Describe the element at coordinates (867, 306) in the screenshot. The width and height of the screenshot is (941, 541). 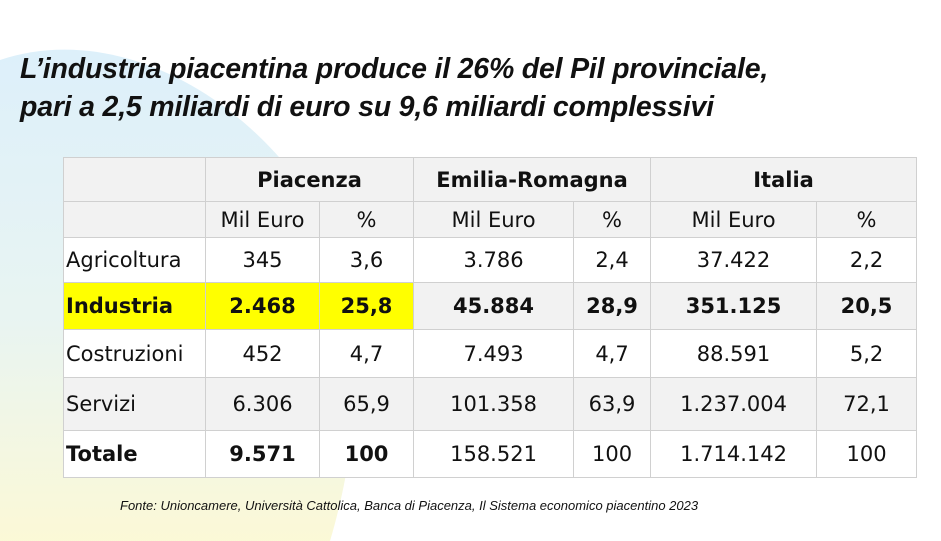
I see `table-cell: 20,5` at that location.